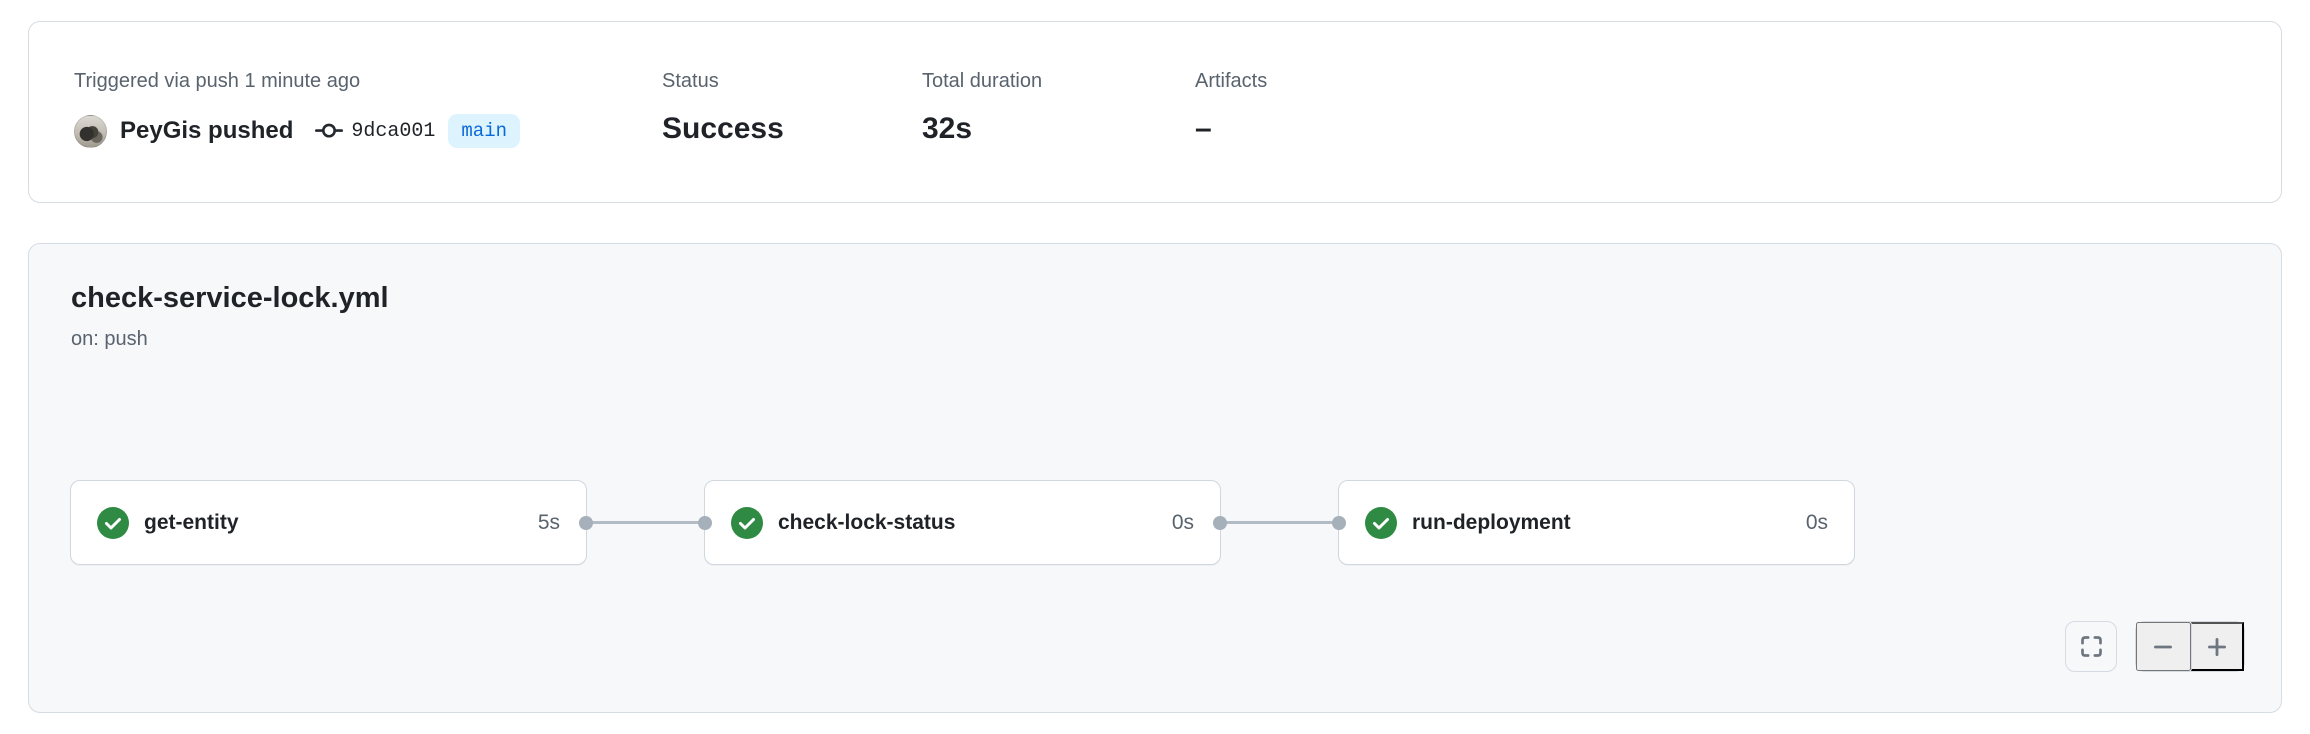 Image resolution: width=2310 pixels, height=734 pixels. Describe the element at coordinates (1231, 81) in the screenshot. I see `artifacts-label: Artifacts` at that location.